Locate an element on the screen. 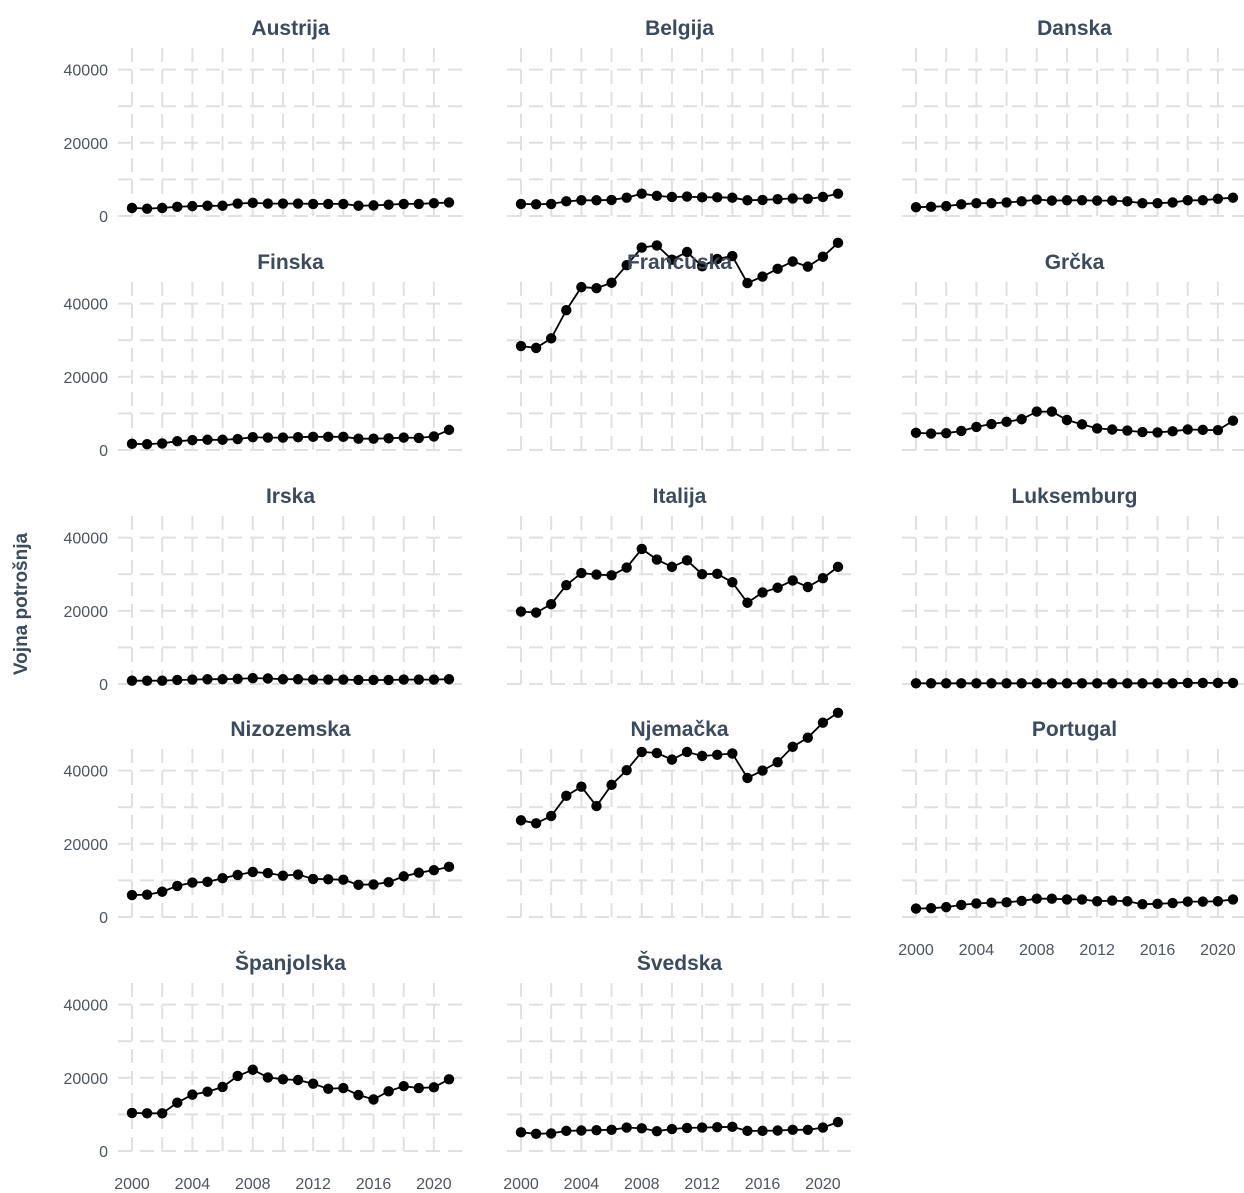 This screenshot has height=1193, width=1244. panel-title-francuska: Francuska is located at coordinates (679, 262).